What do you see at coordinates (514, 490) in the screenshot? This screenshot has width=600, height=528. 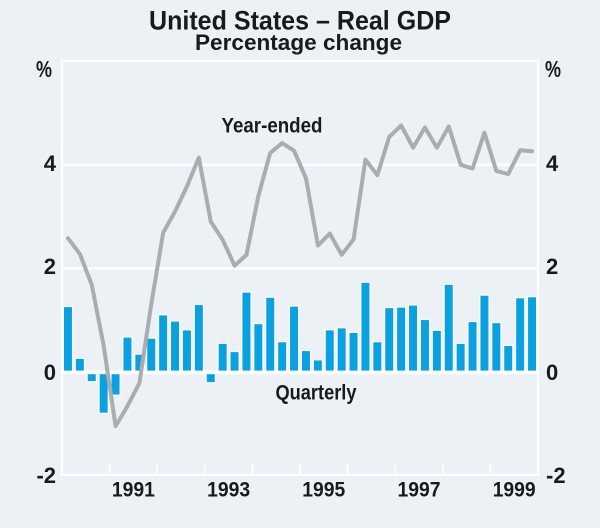 I see `svg-text: 1999` at bounding box center [514, 490].